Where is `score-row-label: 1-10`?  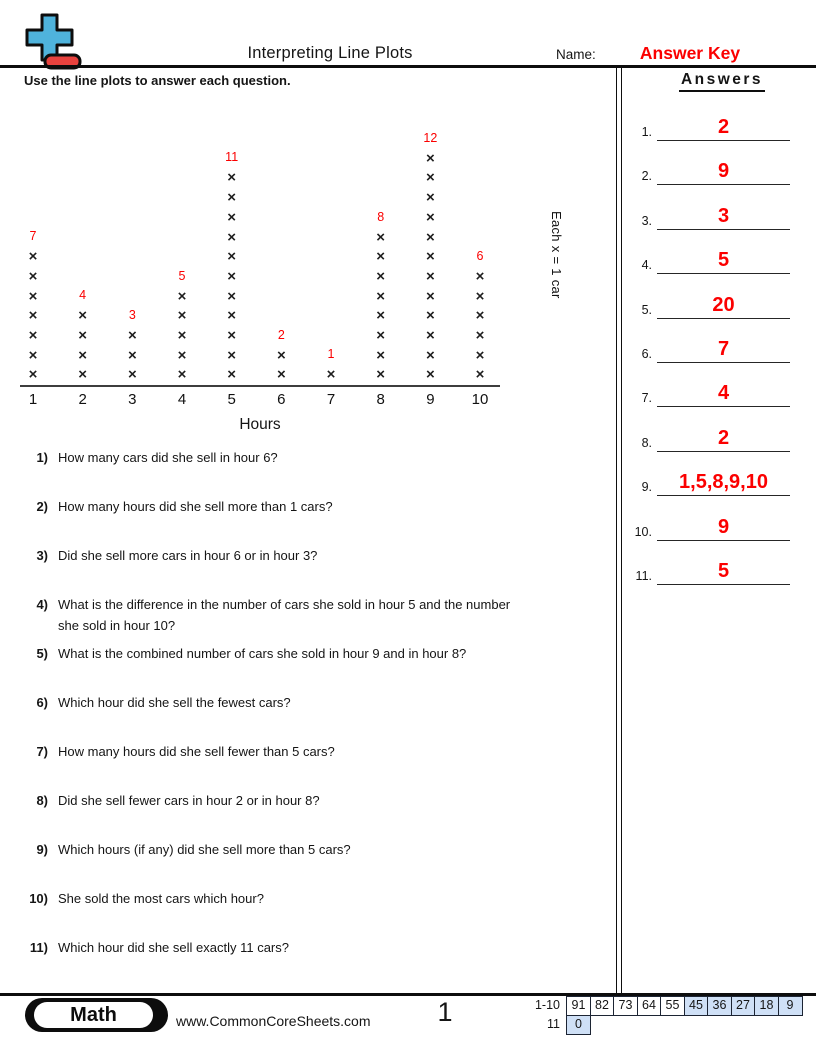
score-row-label: 1-10 is located at coordinates (547, 1005).